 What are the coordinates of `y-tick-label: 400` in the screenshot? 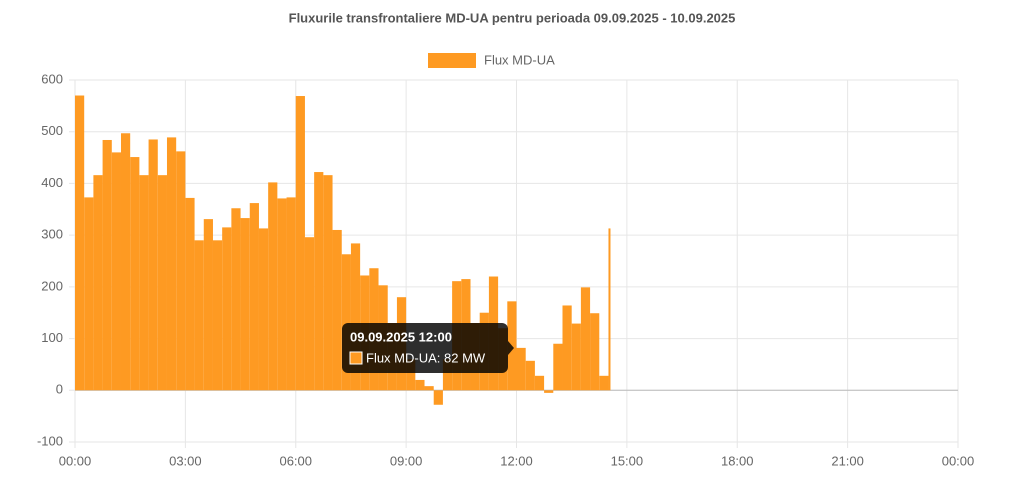 It's located at (52, 182).